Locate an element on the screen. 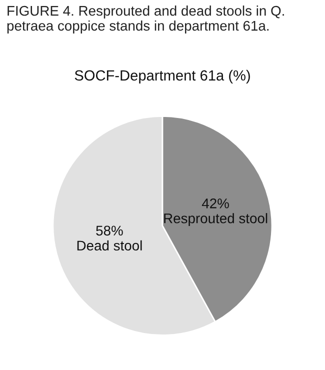  data-label: 42% is located at coordinates (215, 203).